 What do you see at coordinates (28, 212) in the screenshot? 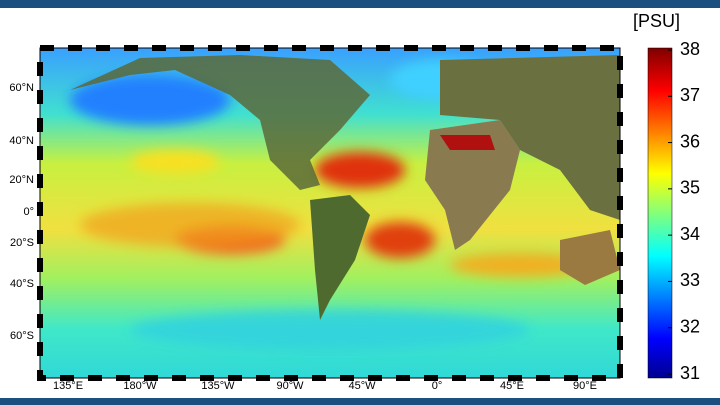
I see `lat-label: 0°` at bounding box center [28, 212].